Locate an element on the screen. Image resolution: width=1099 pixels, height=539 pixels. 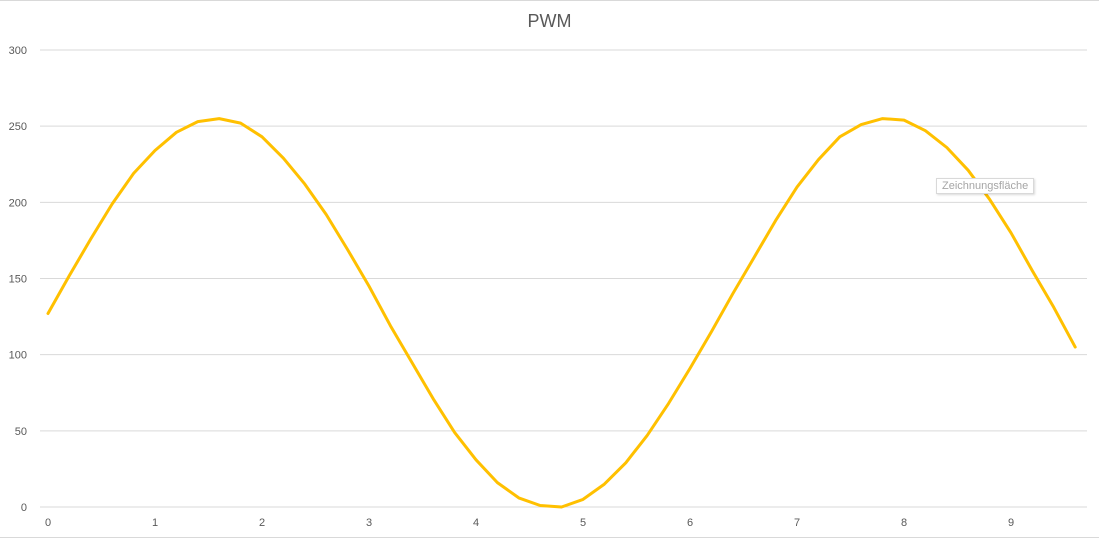
x-tick-label: 0 is located at coordinates (48, 523).